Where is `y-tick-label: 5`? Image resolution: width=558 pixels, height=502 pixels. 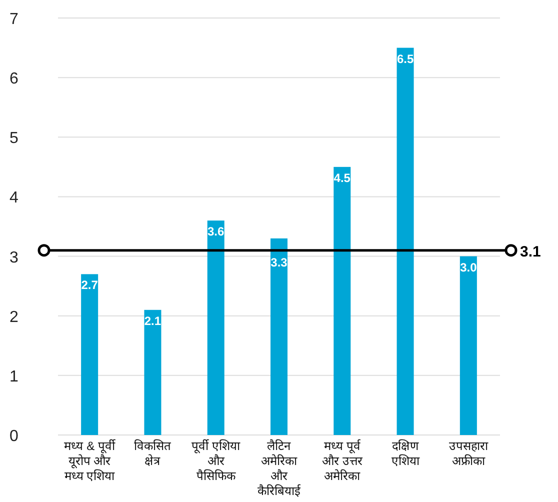
y-tick-label: 5 is located at coordinates (14, 139).